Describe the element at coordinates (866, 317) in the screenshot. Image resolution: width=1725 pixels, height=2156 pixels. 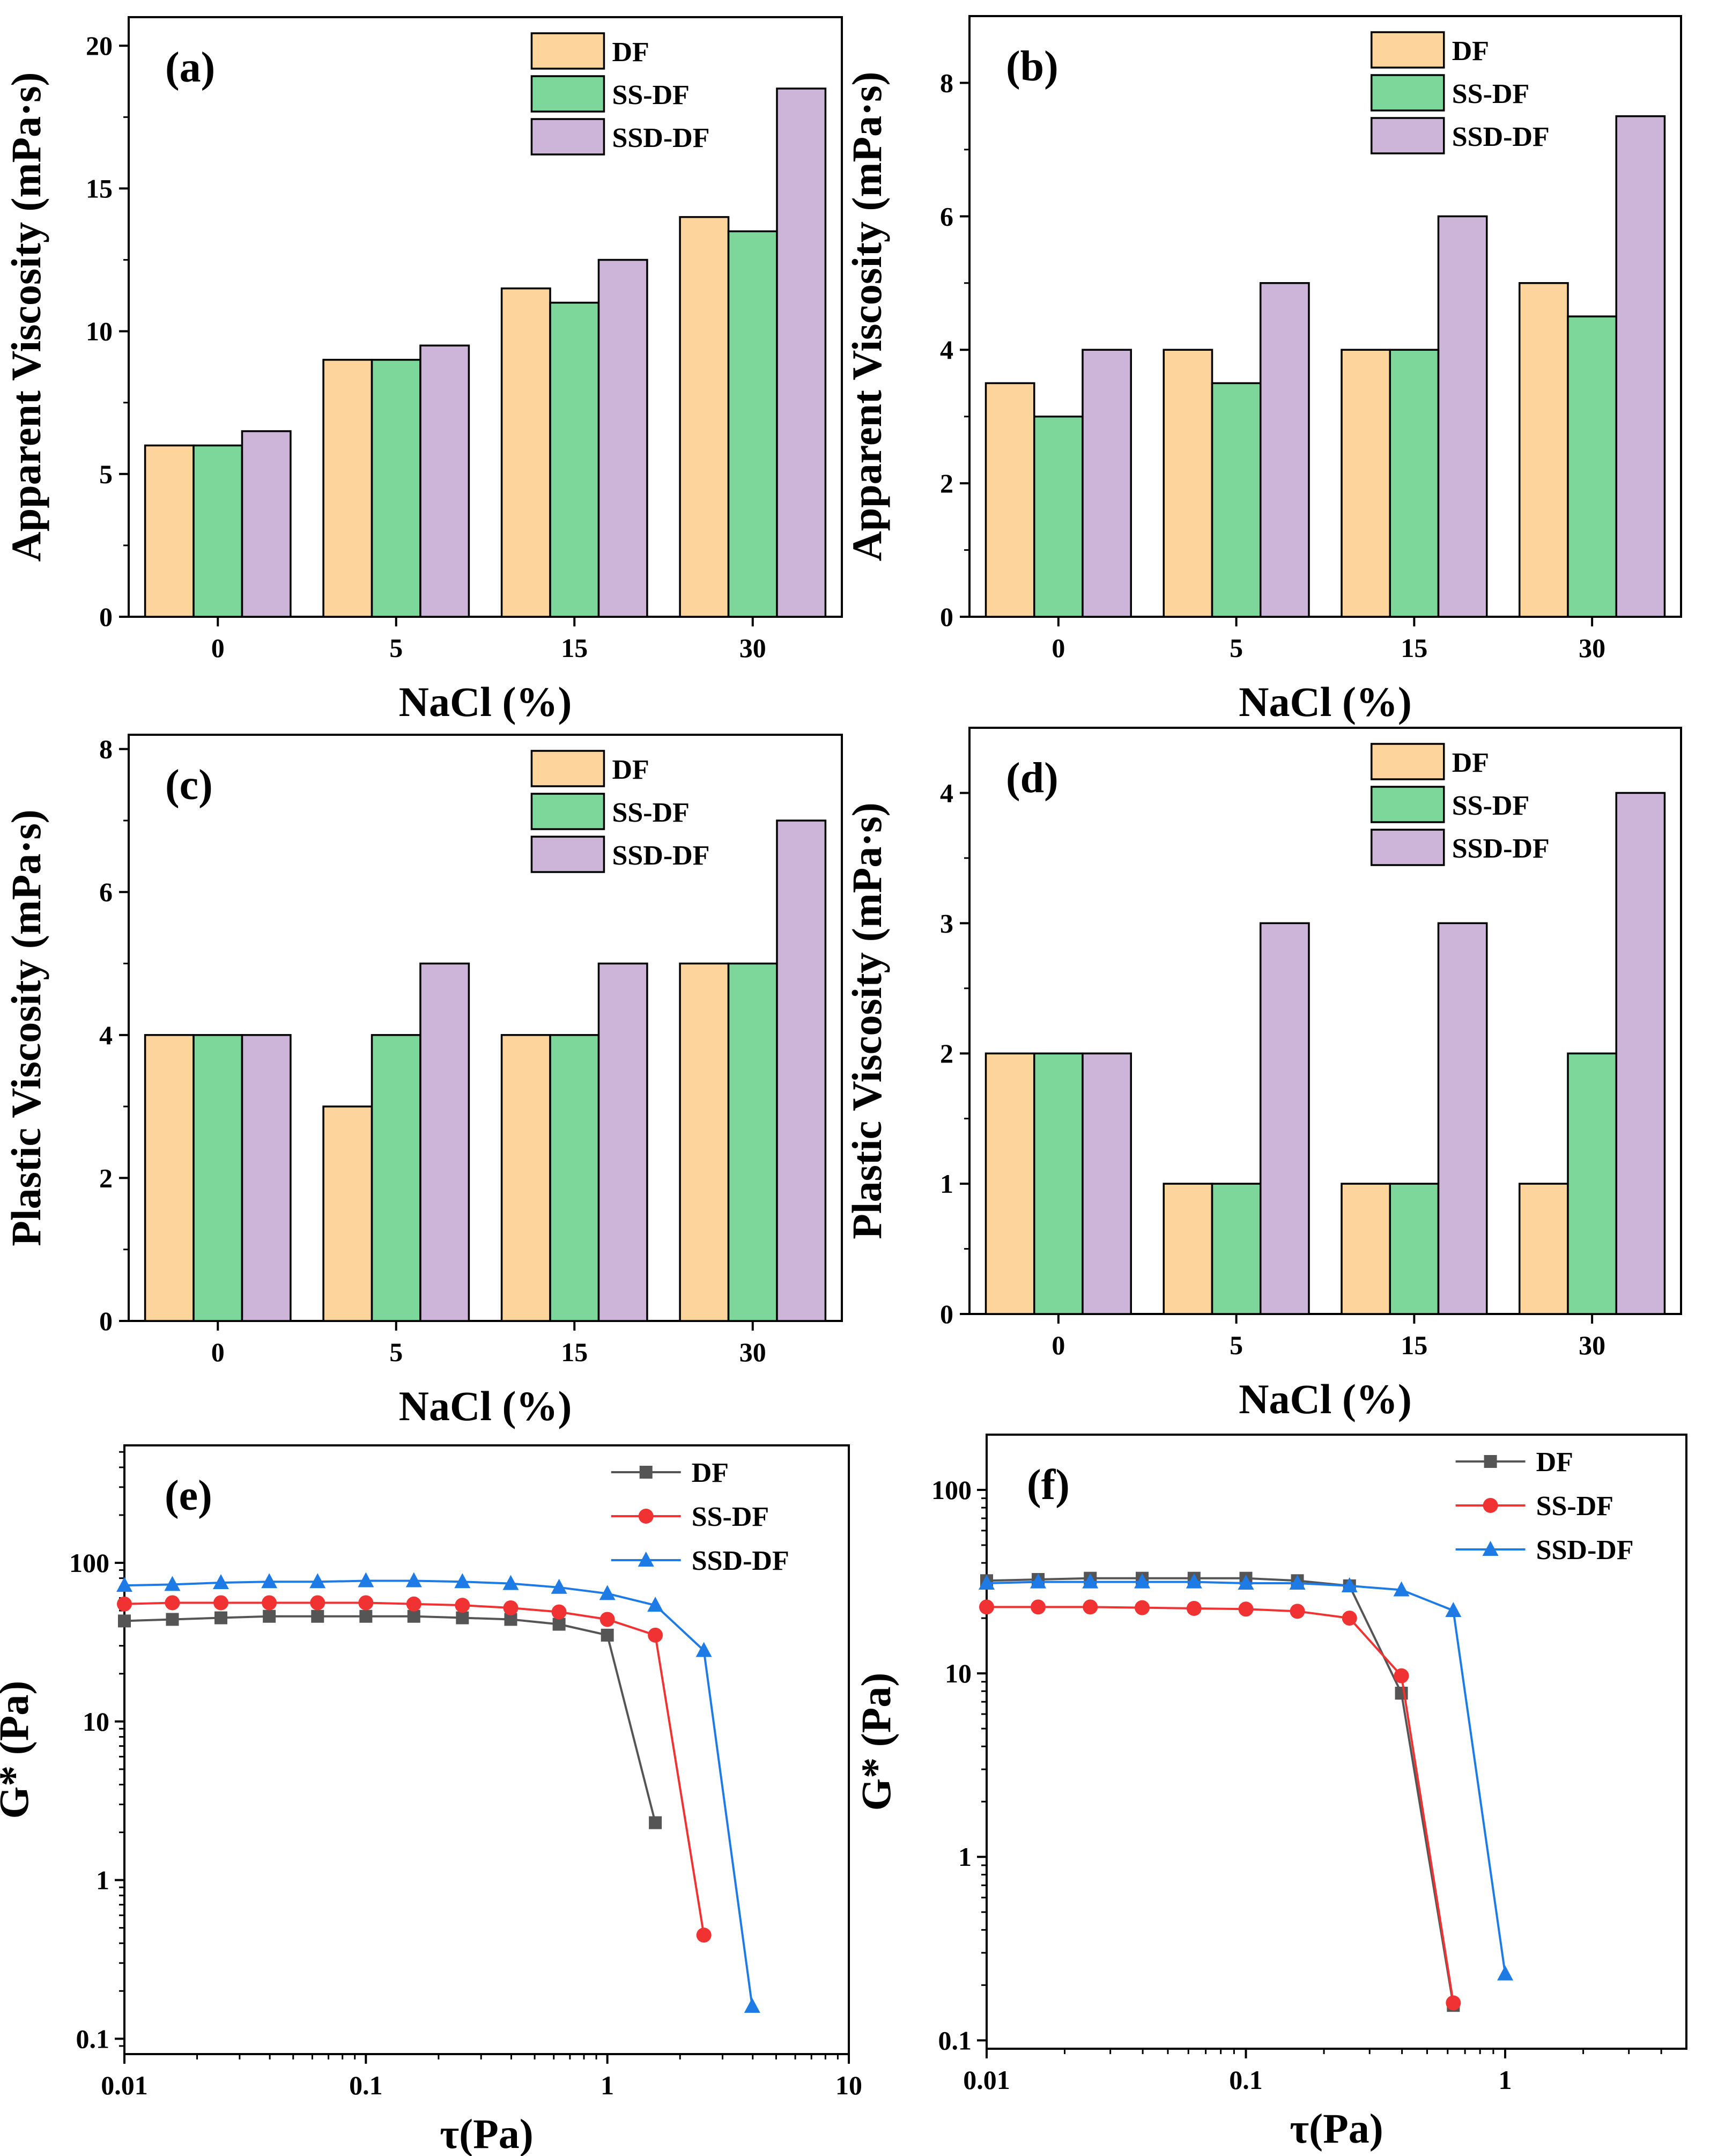
I see `y-axis-title: Apparent Viscosity (mPa·s)` at that location.